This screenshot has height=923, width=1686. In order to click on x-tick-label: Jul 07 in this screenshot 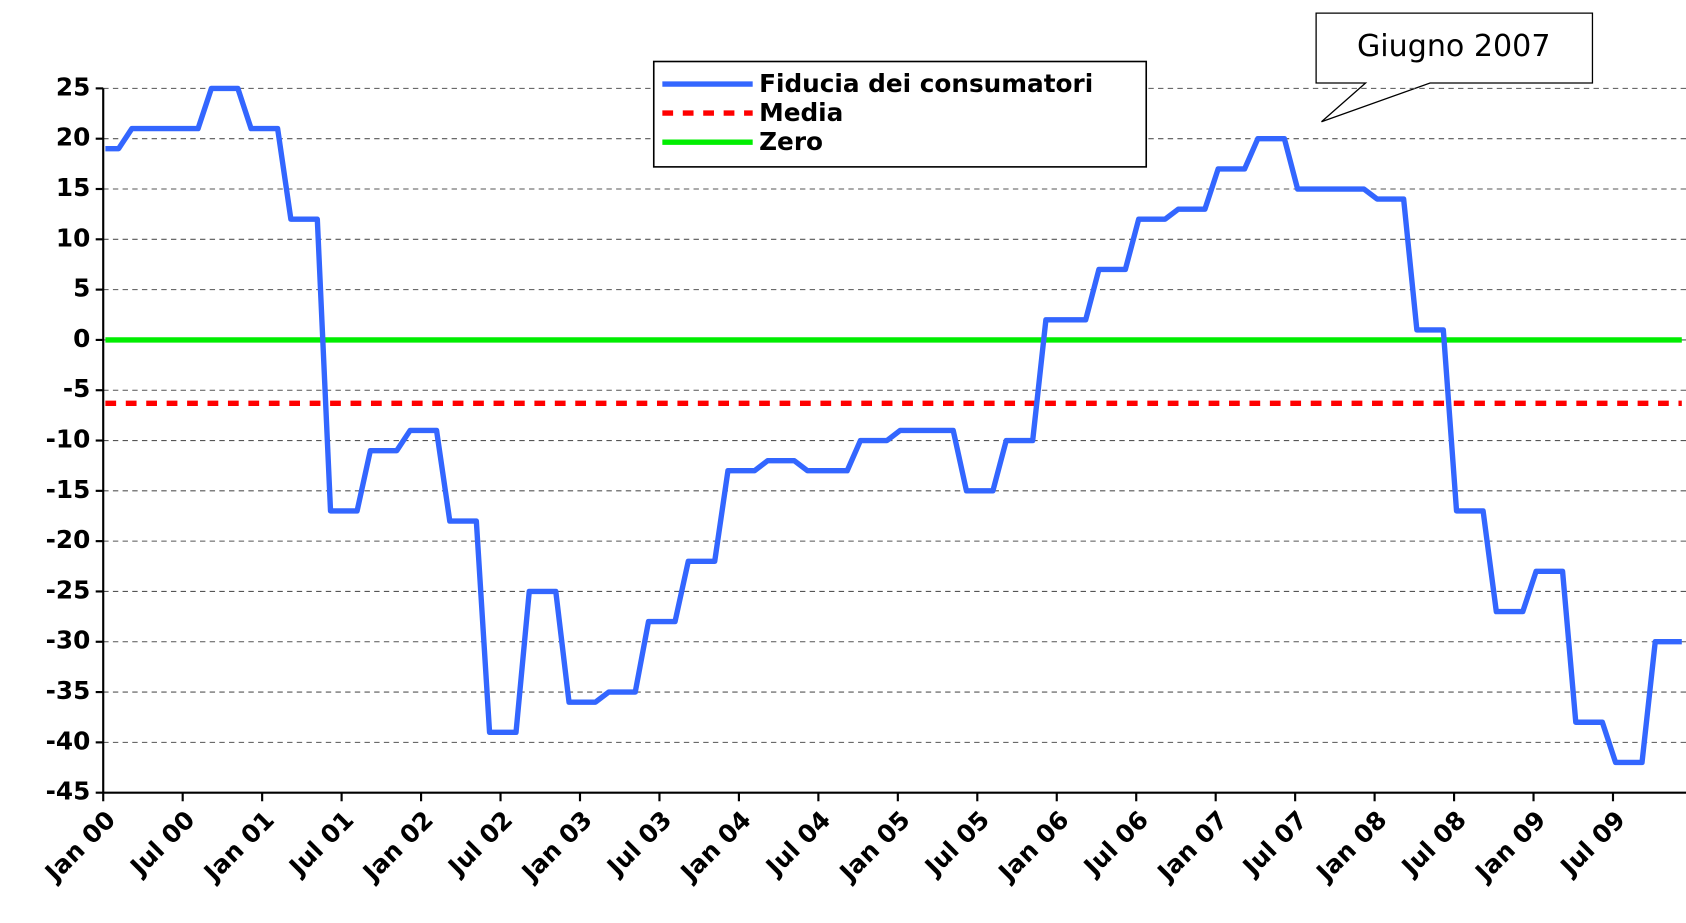, I will do `click(1274, 843)`.